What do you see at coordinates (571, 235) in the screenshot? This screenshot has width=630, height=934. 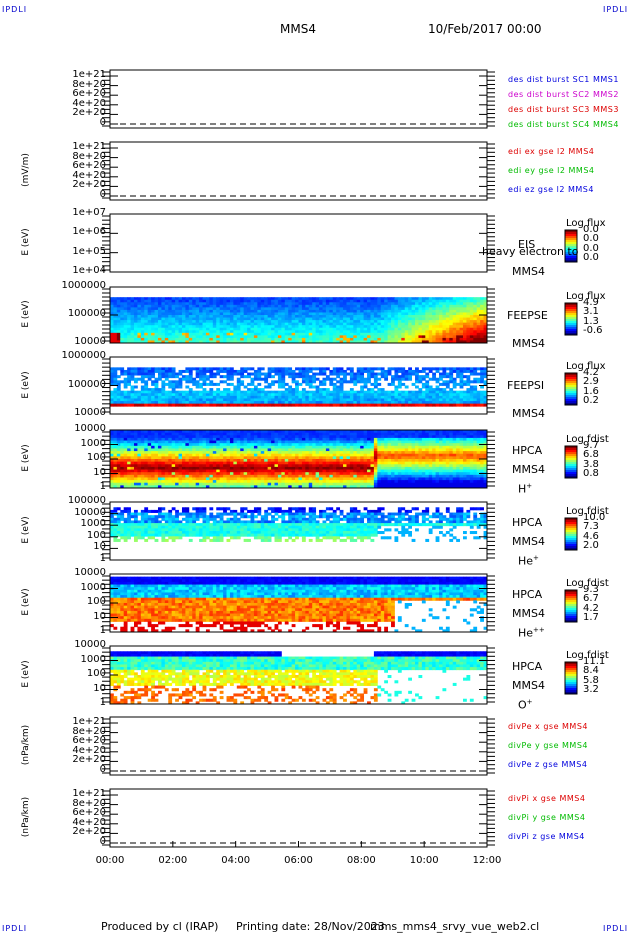 I see `eis-colorbar-band` at bounding box center [571, 235].